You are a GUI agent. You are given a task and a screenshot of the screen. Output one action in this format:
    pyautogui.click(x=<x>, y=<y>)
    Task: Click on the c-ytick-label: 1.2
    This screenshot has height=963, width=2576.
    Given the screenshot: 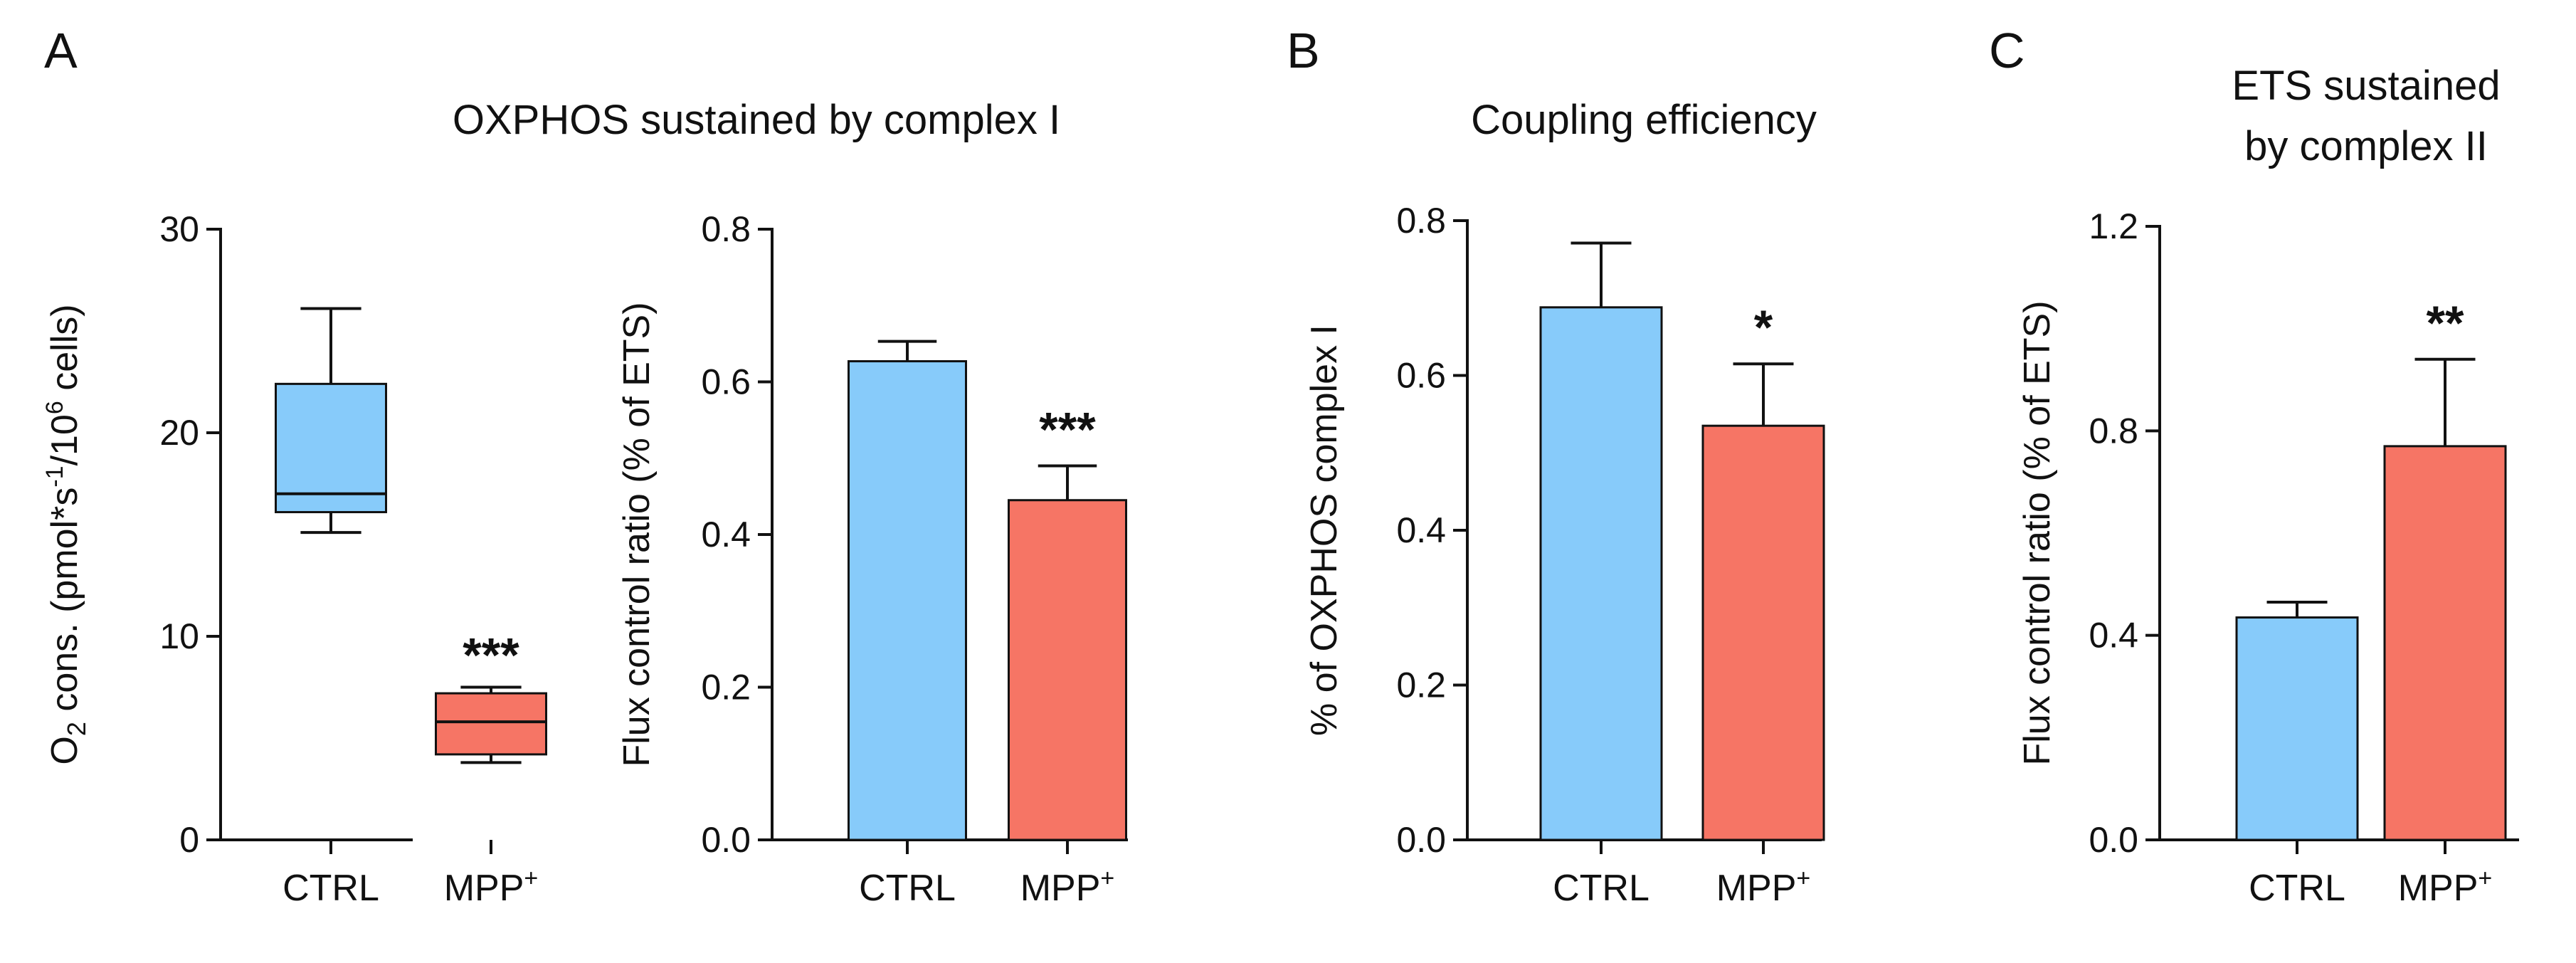 What is the action you would take?
    pyautogui.click(x=2113, y=226)
    